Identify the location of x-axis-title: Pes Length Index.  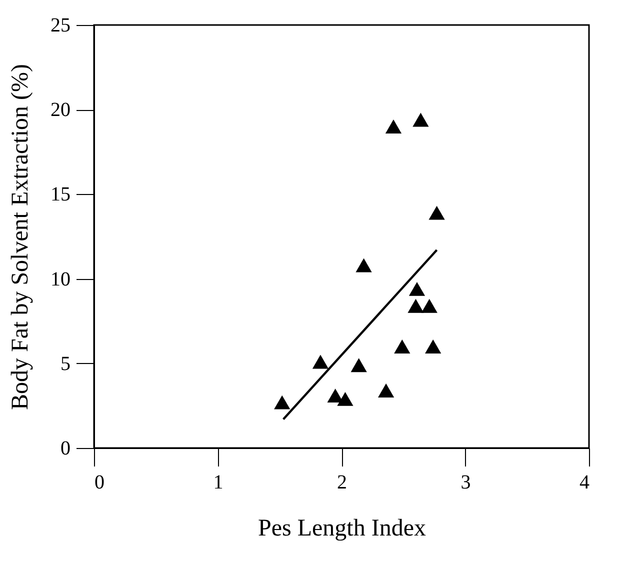
(342, 529).